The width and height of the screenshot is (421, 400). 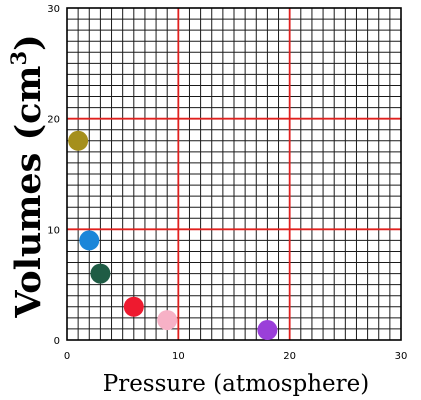 I want to click on y-axis-label-superscript: 3, so click(x=18, y=58).